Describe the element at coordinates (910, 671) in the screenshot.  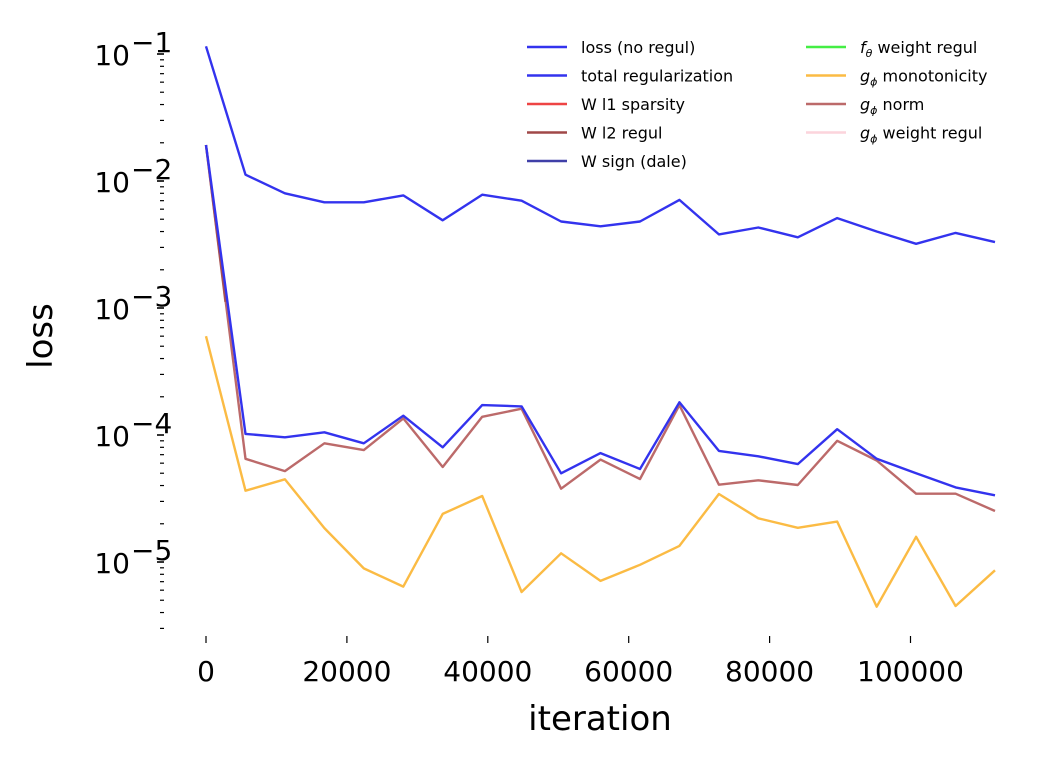
I see `x-tick-label: 100000` at that location.